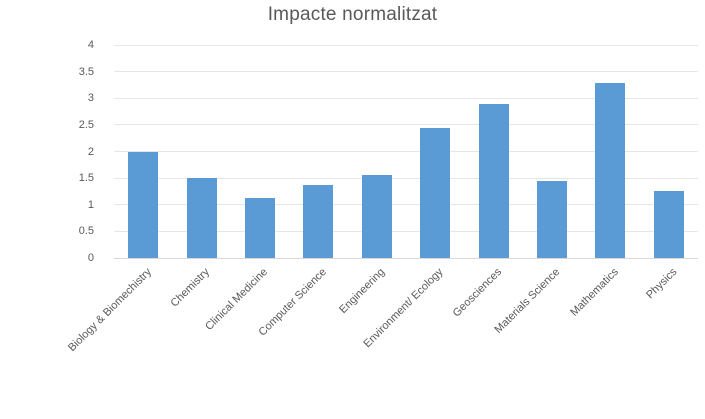 The image size is (705, 419). I want to click on chart-title: Impacte normalitzat, so click(352, 14).